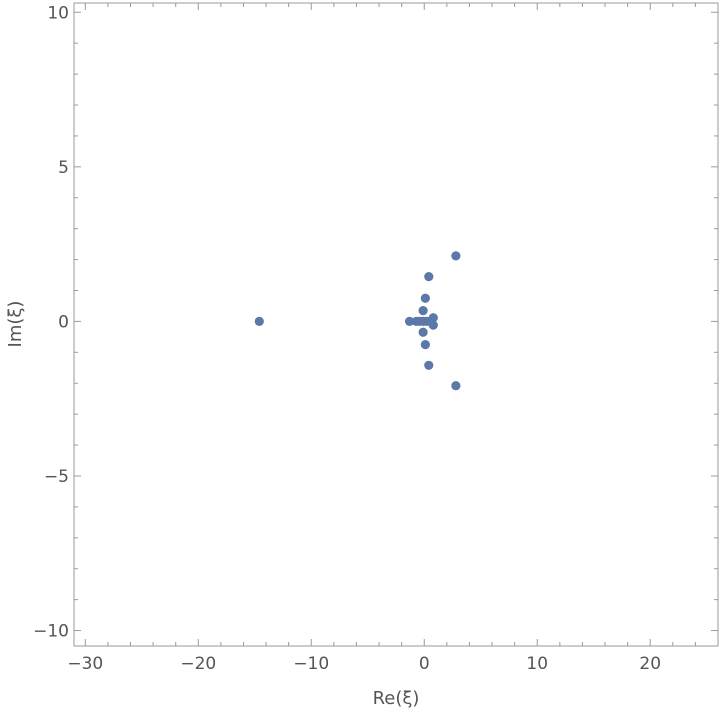 This screenshot has width=720, height=709. What do you see at coordinates (424, 664) in the screenshot?
I see `x-tick-label: 0` at bounding box center [424, 664].